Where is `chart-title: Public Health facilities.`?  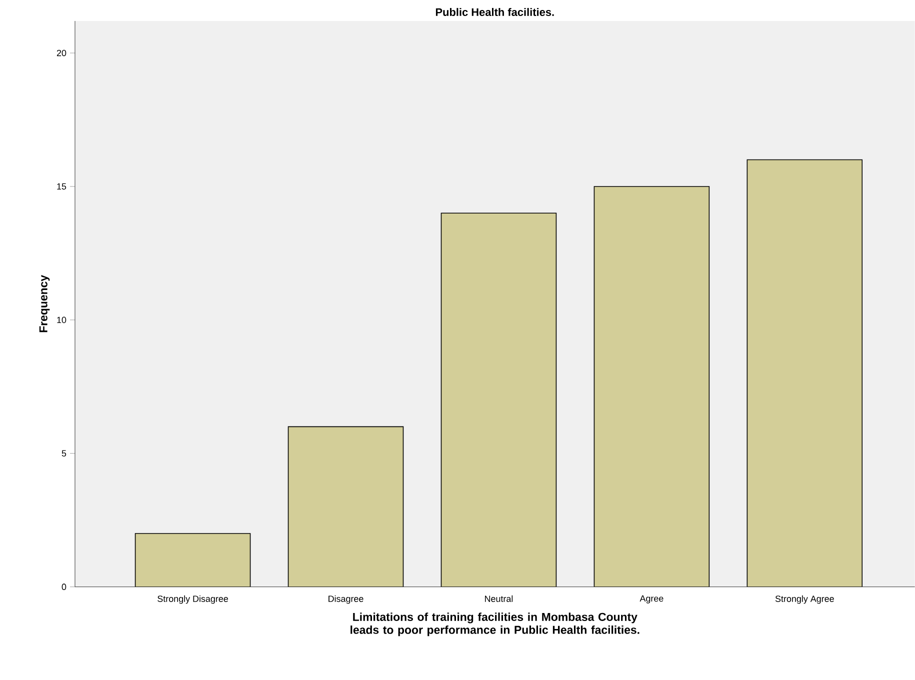 chart-title: Public Health facilities. is located at coordinates (495, 12).